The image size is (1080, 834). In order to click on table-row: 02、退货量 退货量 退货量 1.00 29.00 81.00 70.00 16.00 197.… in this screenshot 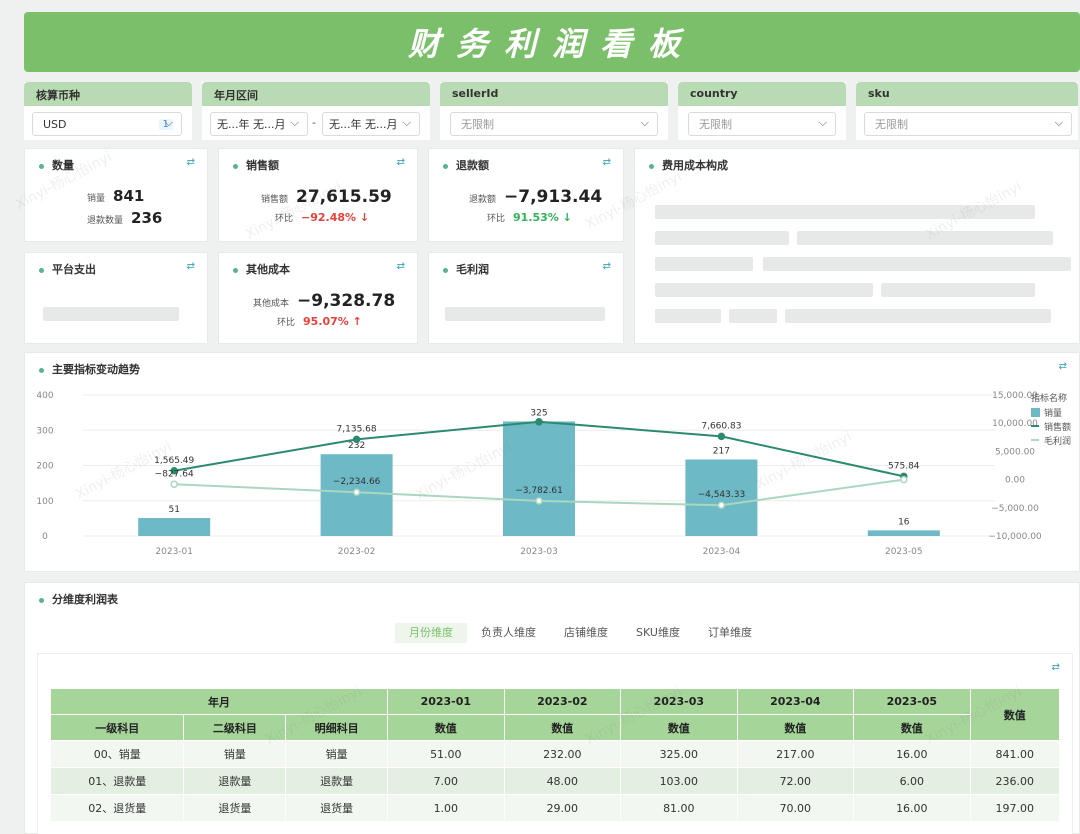, I will do `click(555, 808)`.